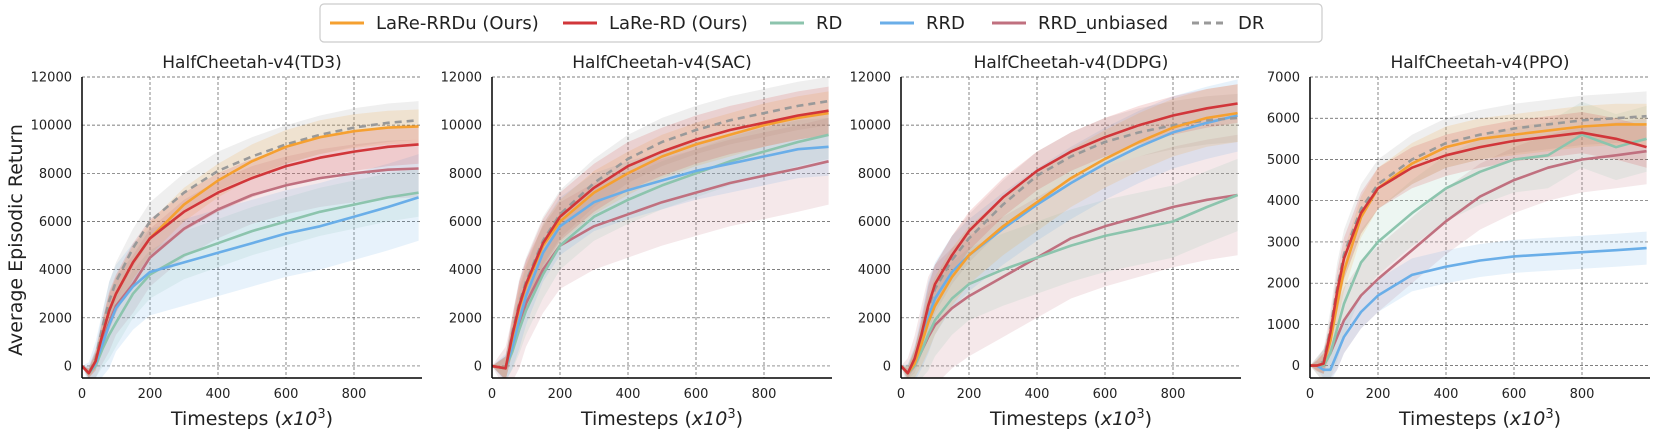  What do you see at coordinates (251, 63) in the screenshot?
I see `panel-title: HalfCheetah-v4(TD3)` at bounding box center [251, 63].